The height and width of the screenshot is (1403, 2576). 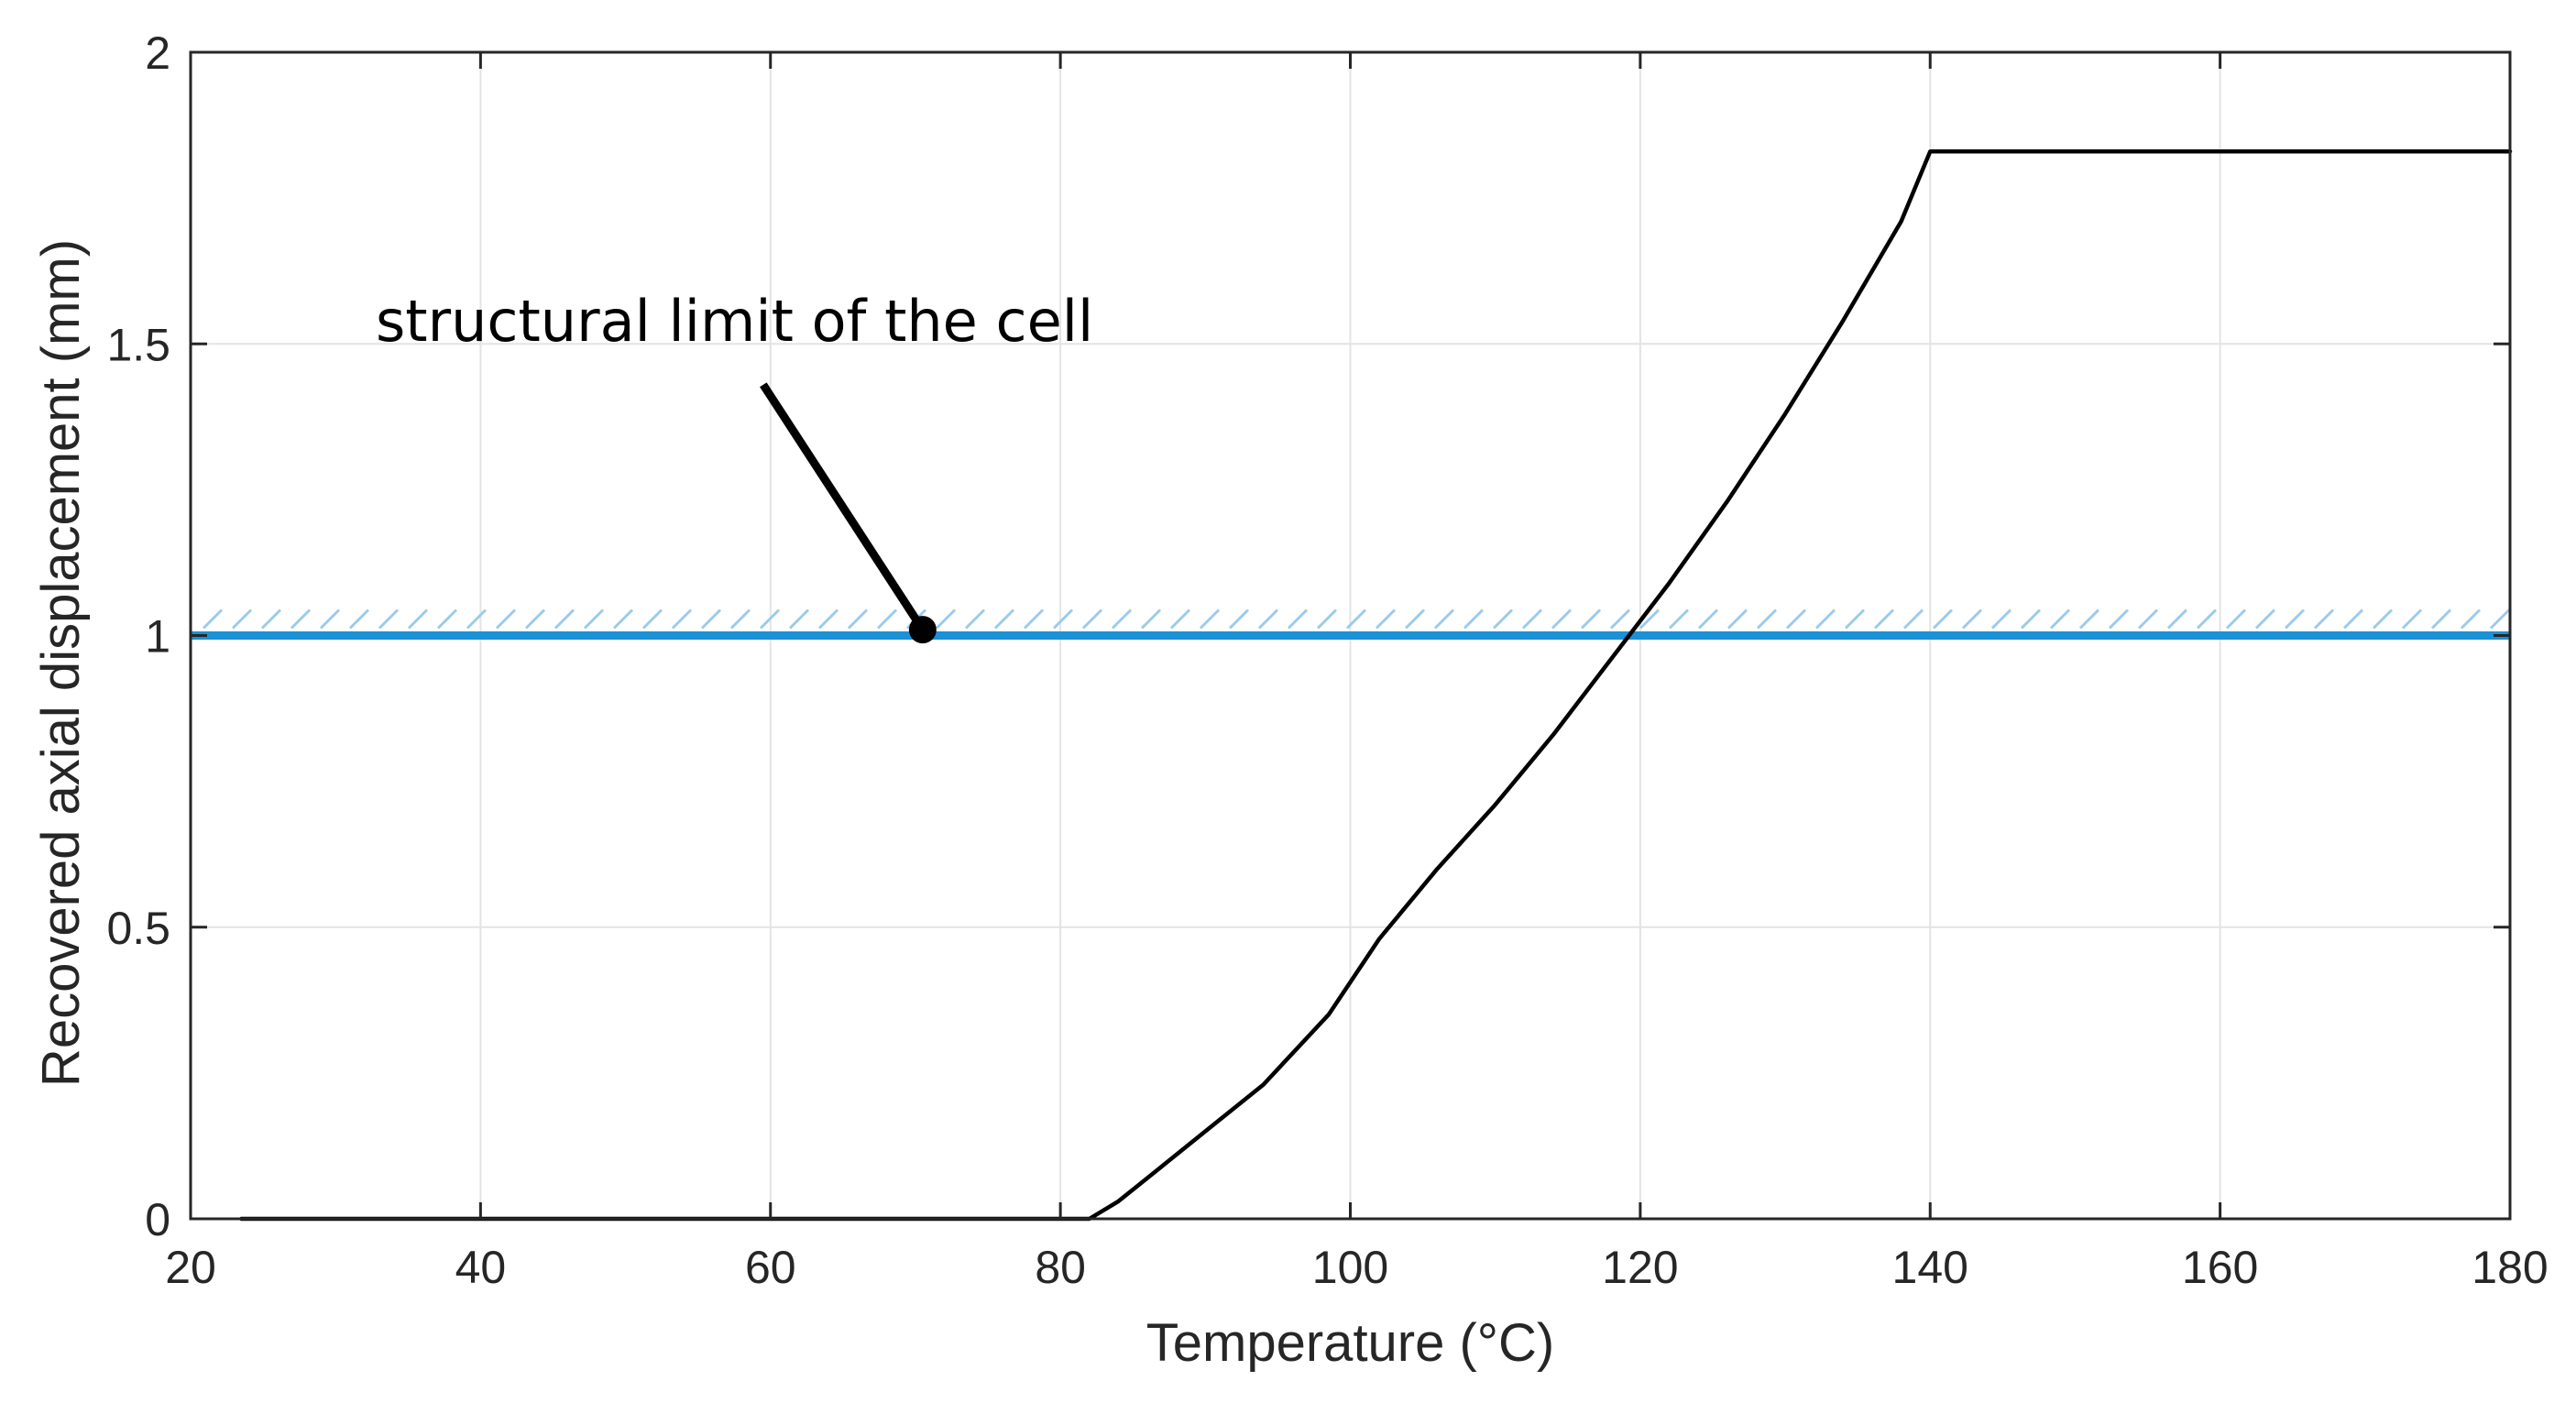 I want to click on limit-hatch, so click(x=1356, y=619).